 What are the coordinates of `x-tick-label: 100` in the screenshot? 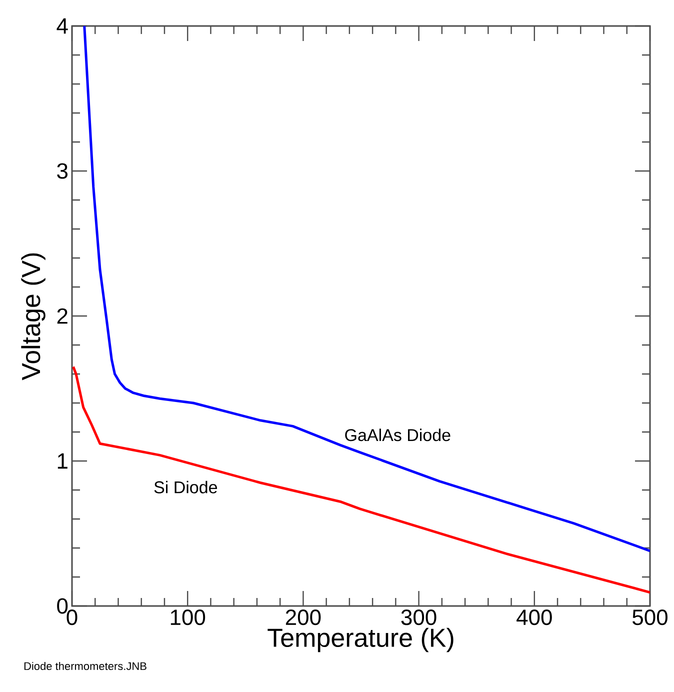 It's located at (188, 618).